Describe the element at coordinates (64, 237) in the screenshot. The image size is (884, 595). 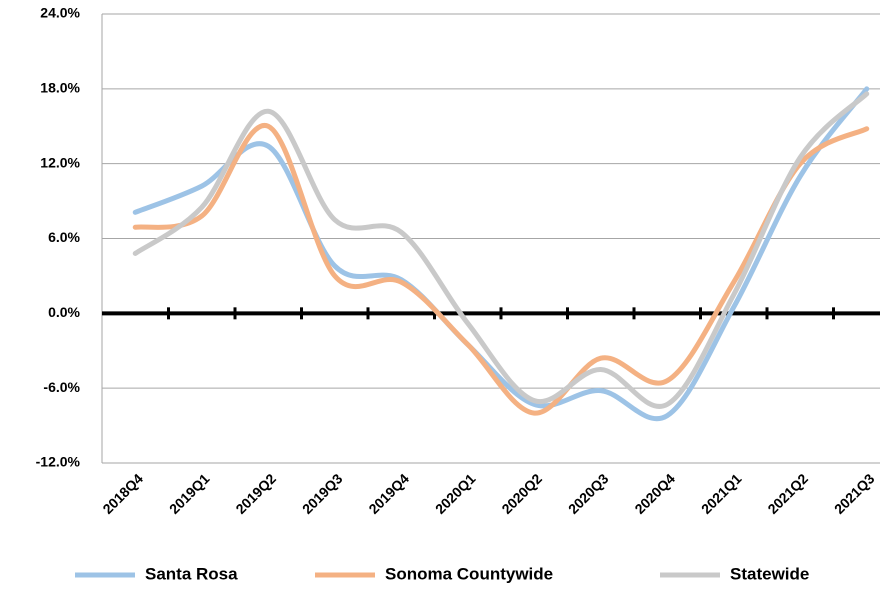
I see `y-tick-label: 6.0%` at that location.